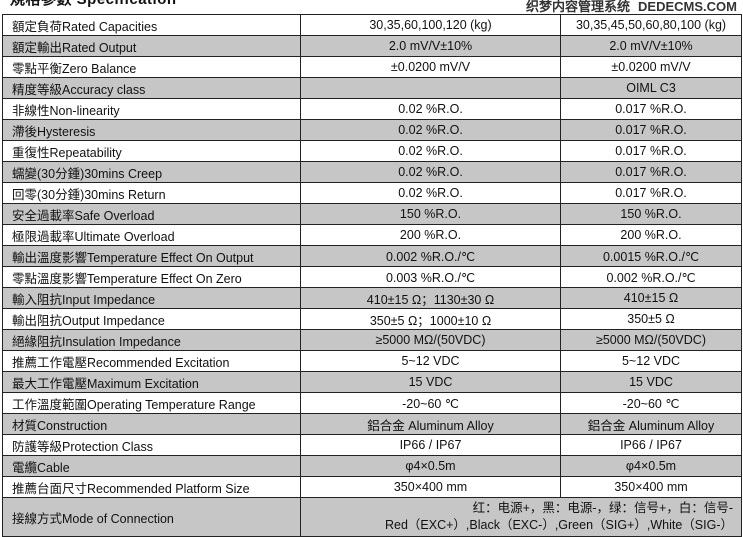 This screenshot has height=537, width=743. What do you see at coordinates (93, 4) in the screenshot?
I see `section-title: 規格參數 Specification` at bounding box center [93, 4].